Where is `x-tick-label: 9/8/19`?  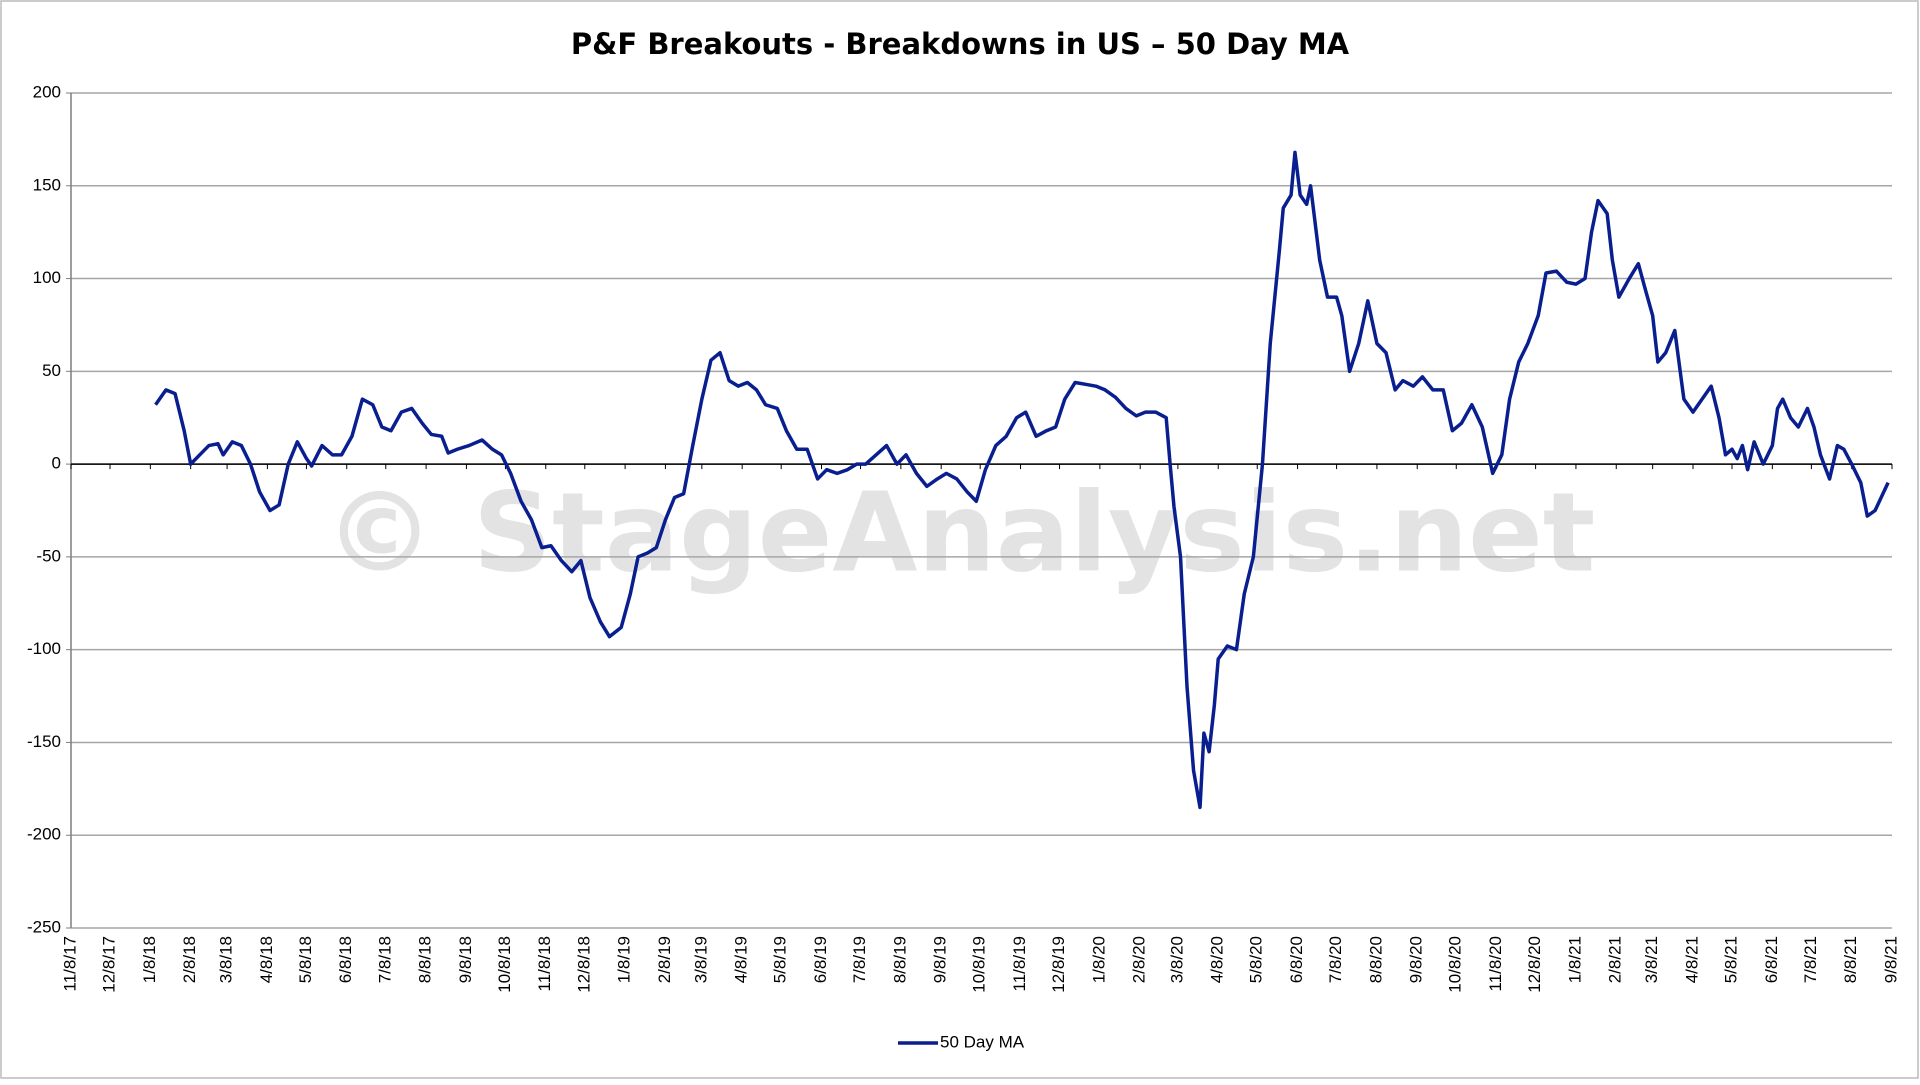
x-tick-label: 9/8/19 is located at coordinates (940, 959).